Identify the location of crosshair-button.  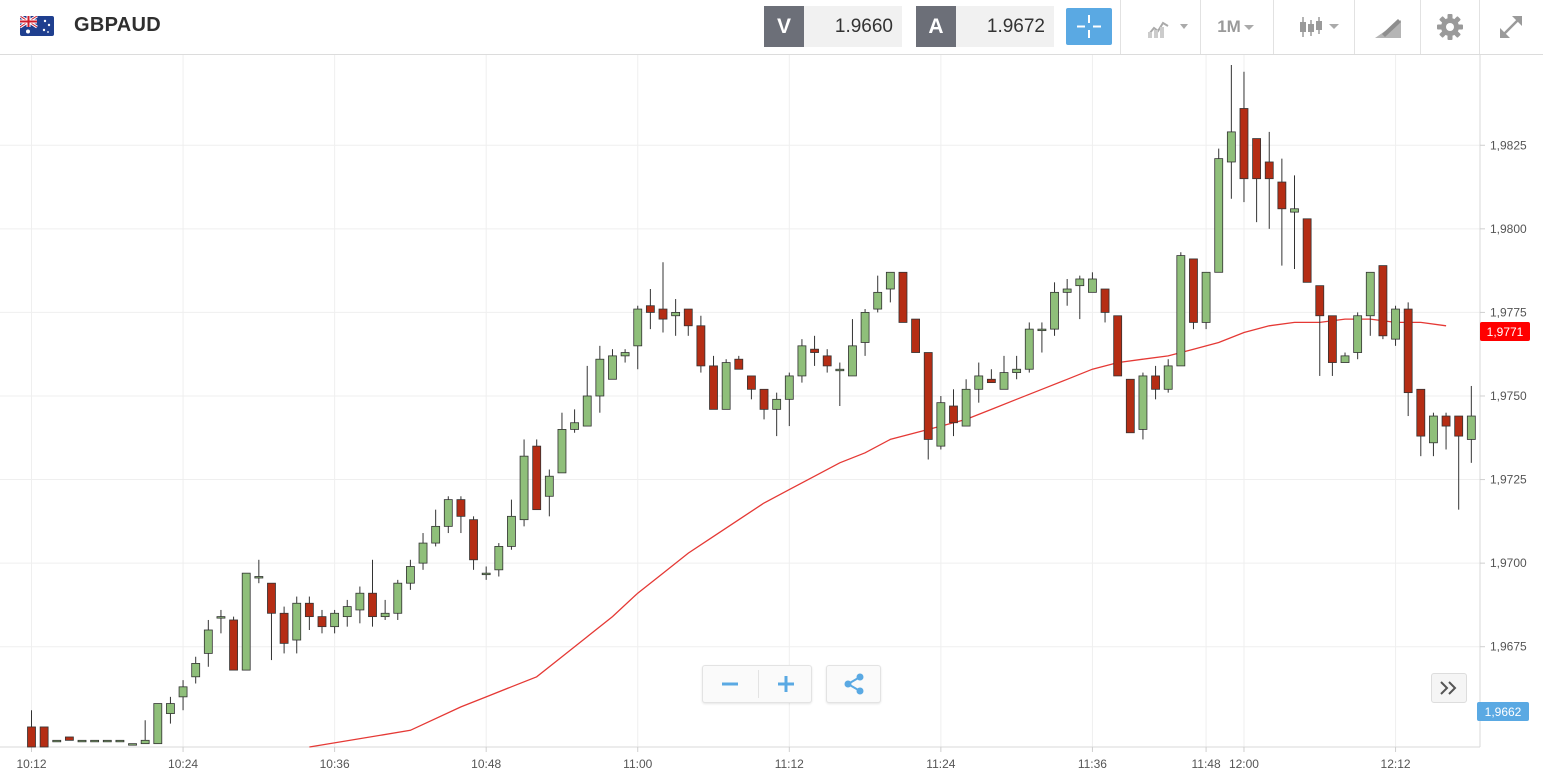
(1089, 26).